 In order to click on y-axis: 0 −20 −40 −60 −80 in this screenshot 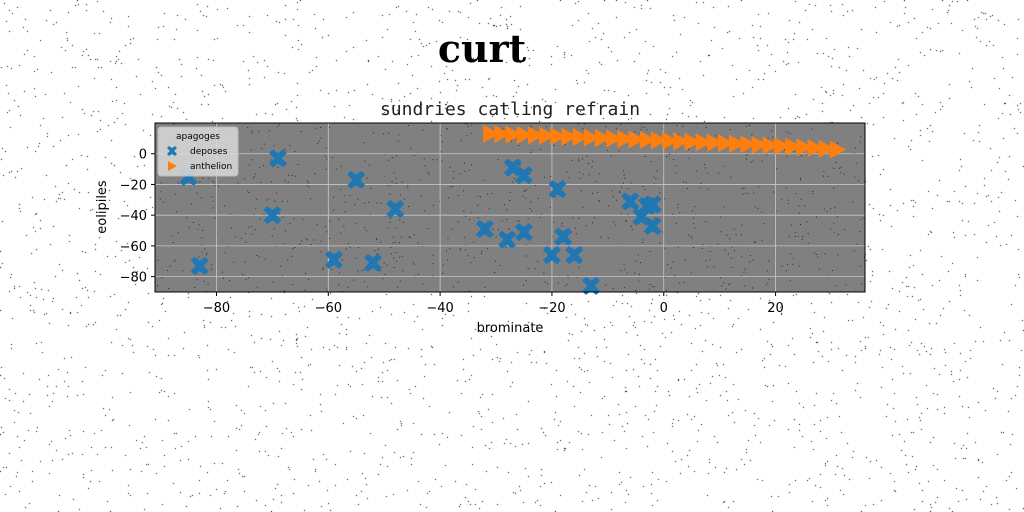, I will do `click(137, 217)`.